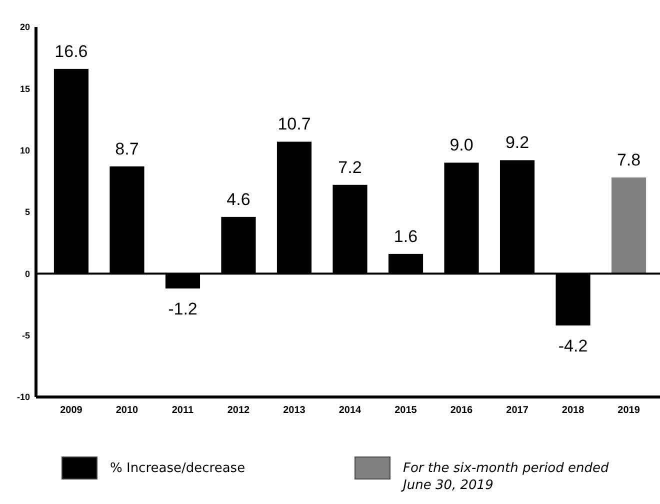 This screenshot has height=504, width=660. Describe the element at coordinates (629, 410) in the screenshot. I see `x-tick-label: 2019` at that location.